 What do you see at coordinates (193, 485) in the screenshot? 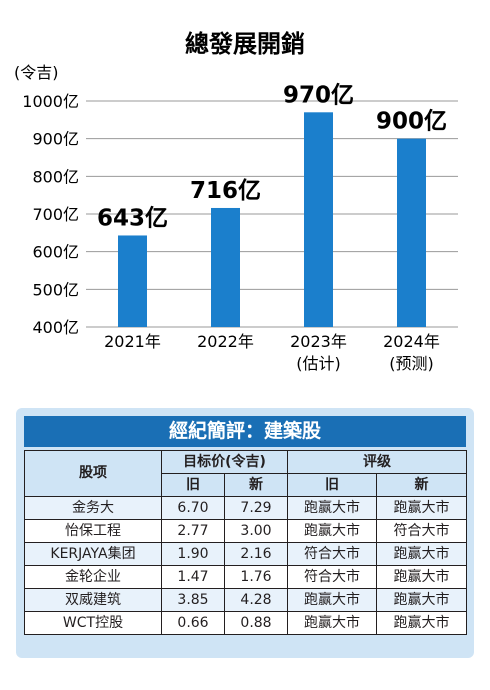
I see `header-price-old: 旧` at bounding box center [193, 485].